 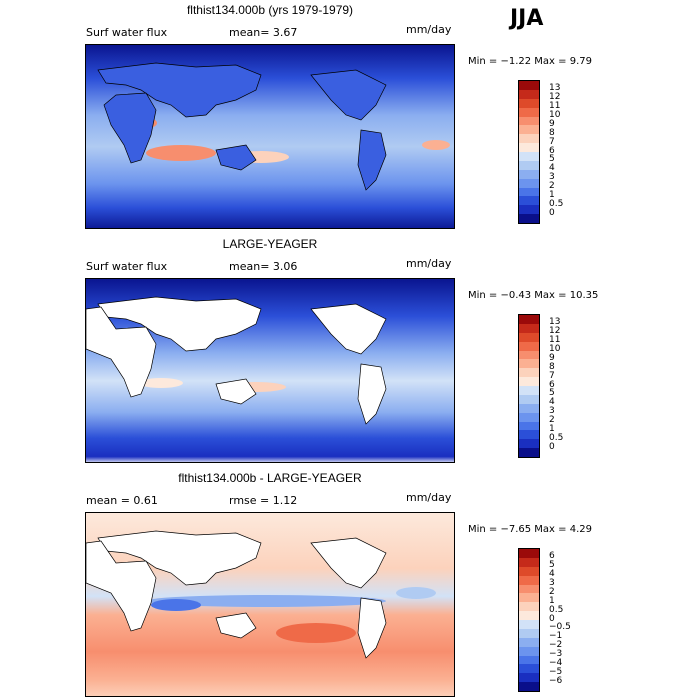 What do you see at coordinates (429, 263) in the screenshot?
I see `panel2-units-label: mm/day` at bounding box center [429, 263].